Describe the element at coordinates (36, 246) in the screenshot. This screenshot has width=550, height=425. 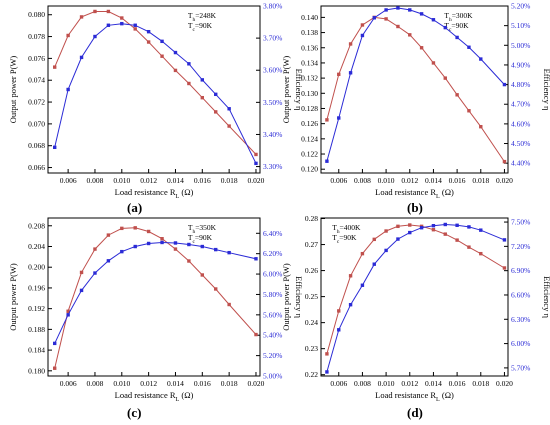
I see `y-left-tick-label: 0.204` at that location.